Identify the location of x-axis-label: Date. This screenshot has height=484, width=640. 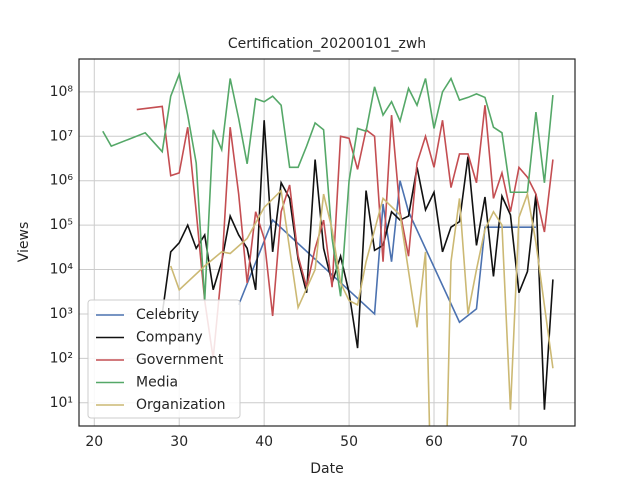
(326, 469).